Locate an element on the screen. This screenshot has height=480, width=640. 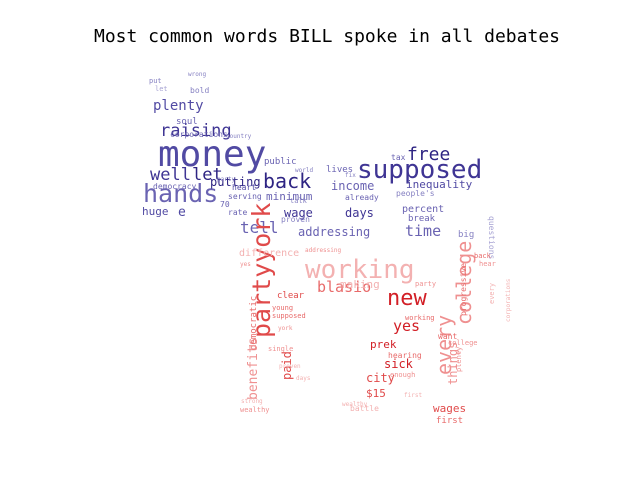
cloud-word-time: time is located at coordinates (423, 231).